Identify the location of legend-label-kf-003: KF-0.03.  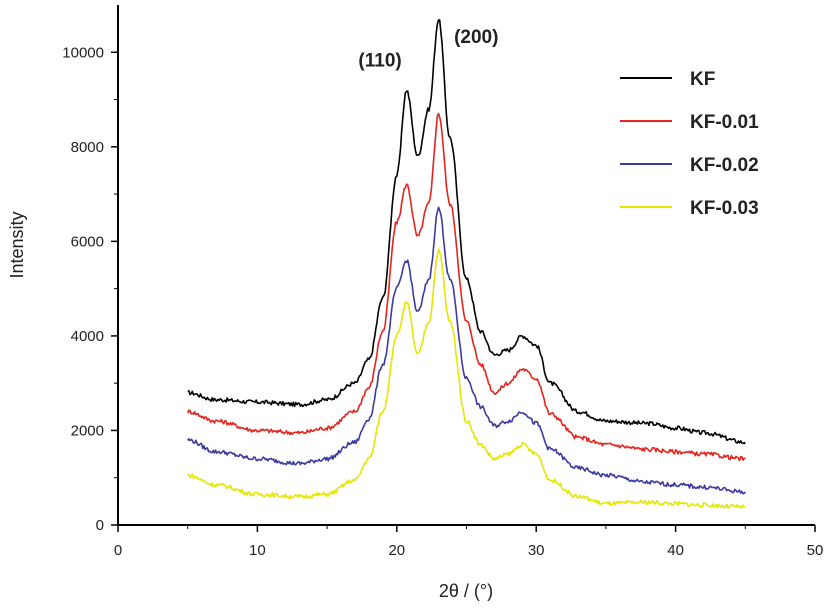
(724, 208).